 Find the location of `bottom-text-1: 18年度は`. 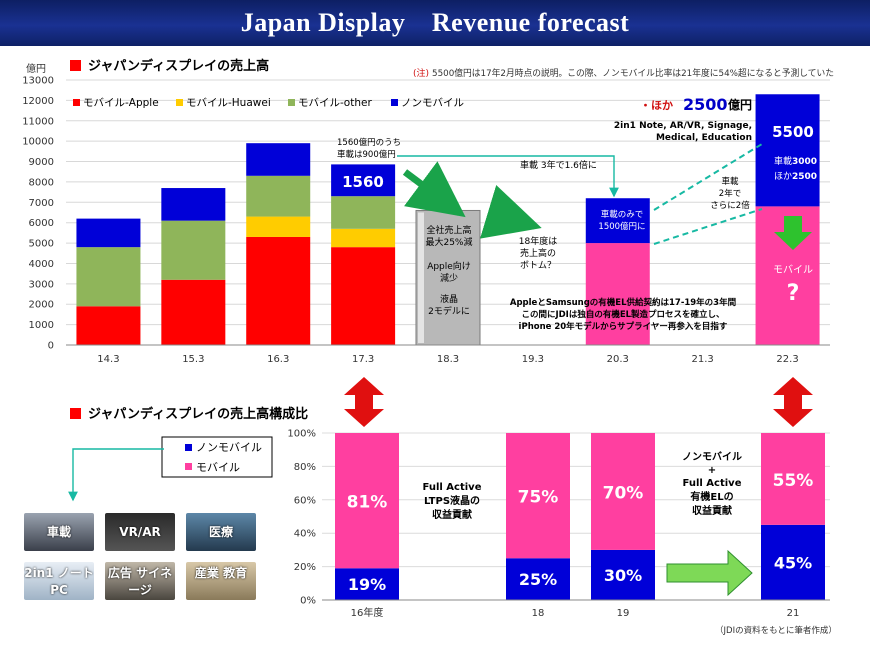

bottom-text-1: 18年度は is located at coordinates (538, 241).